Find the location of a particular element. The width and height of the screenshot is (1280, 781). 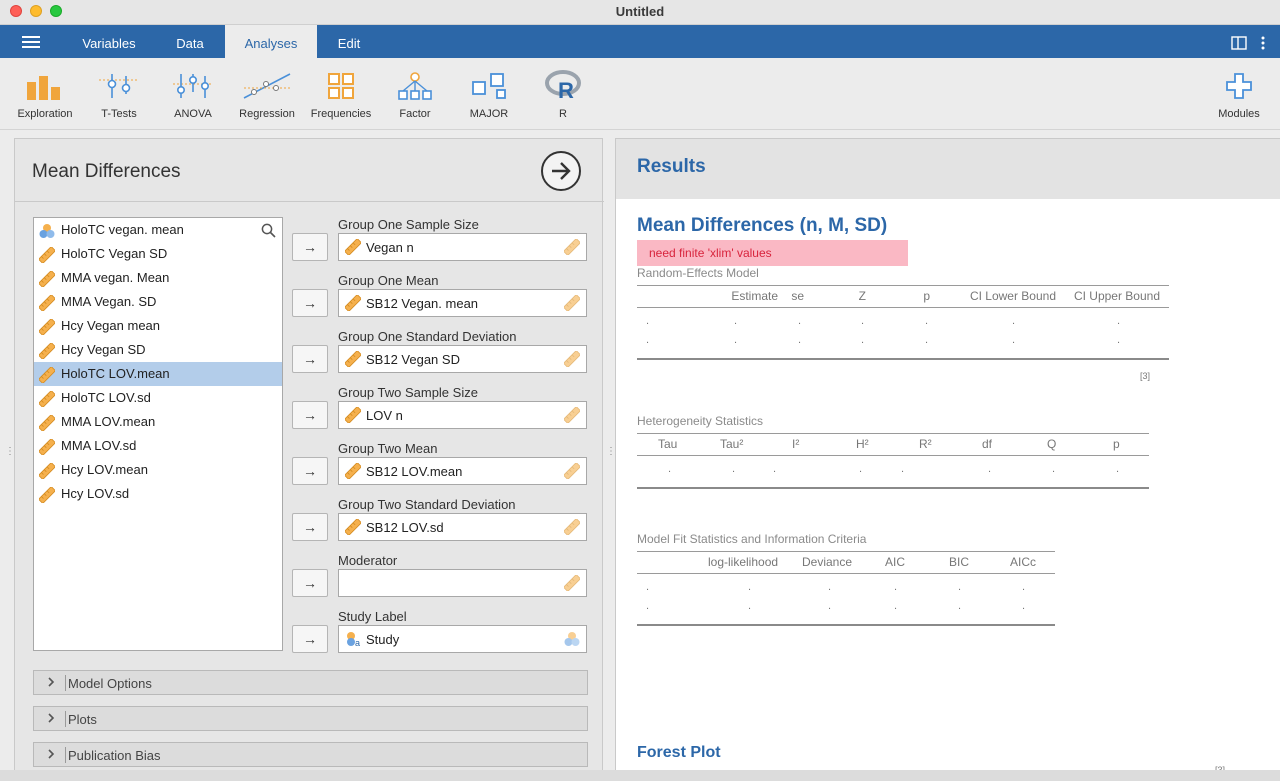

variable-slot: SB12 Vegan. mean is located at coordinates (462, 303).